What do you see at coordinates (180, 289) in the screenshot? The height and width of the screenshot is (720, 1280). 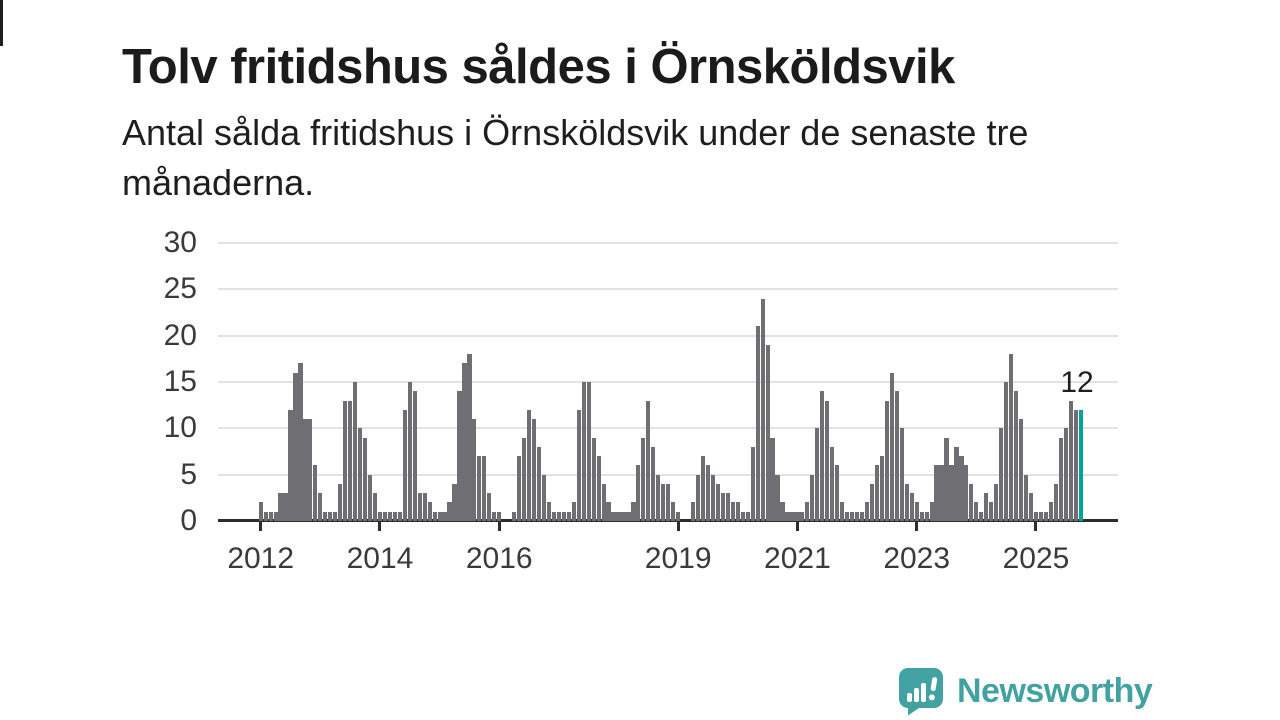 I see `y-tick-label: 25` at bounding box center [180, 289].